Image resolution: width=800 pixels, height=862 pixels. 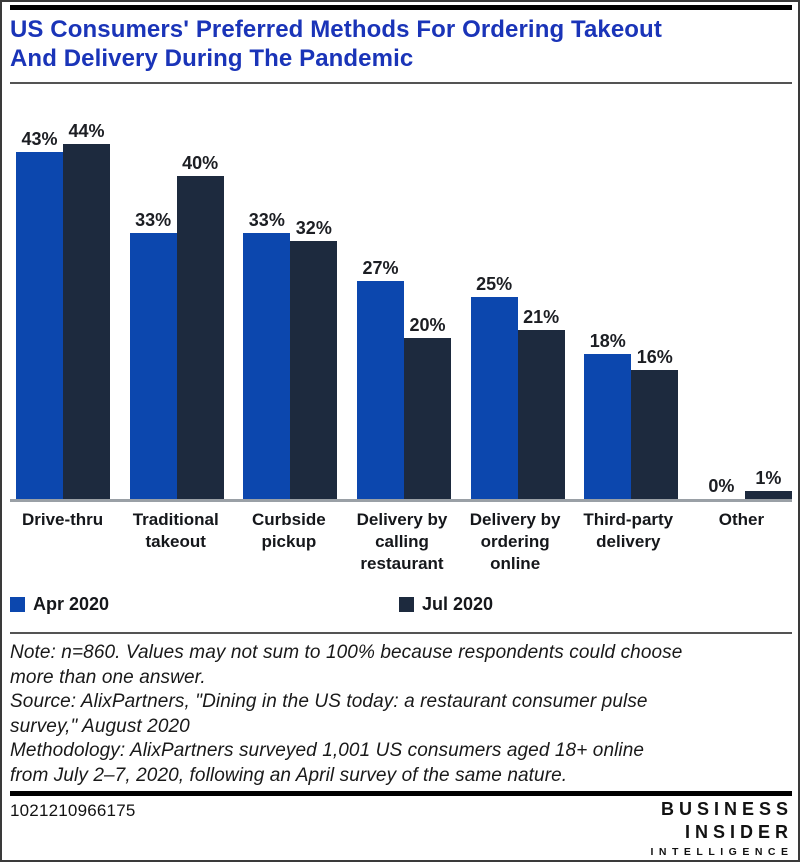 What do you see at coordinates (175, 530) in the screenshot?
I see `category-label: Traditional takeout` at bounding box center [175, 530].